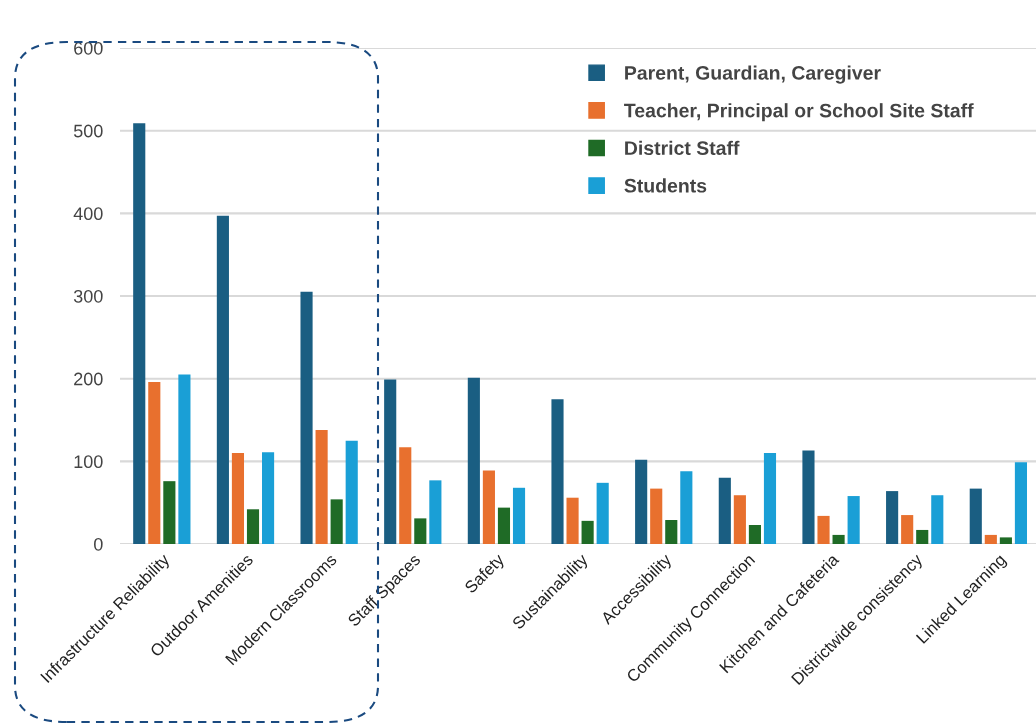 The height and width of the screenshot is (724, 1036). Describe the element at coordinates (682, 148) in the screenshot. I see `legend-label: District Staff` at that location.